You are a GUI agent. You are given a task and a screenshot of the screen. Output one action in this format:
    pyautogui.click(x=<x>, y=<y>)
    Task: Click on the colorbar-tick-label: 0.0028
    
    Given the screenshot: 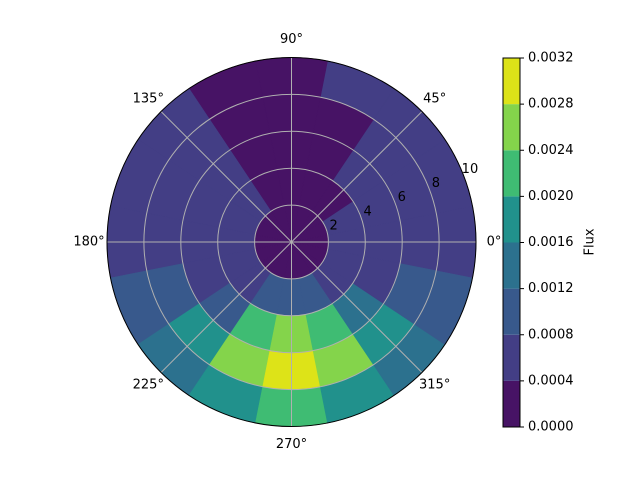 What is the action you would take?
    pyautogui.click(x=551, y=104)
    